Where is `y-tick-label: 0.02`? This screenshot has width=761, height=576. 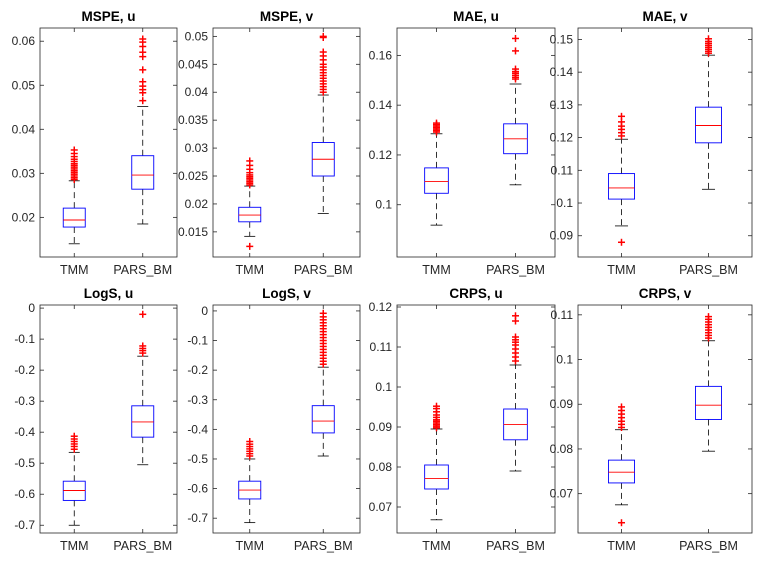
y-tick-label: 0.02 is located at coordinates (197, 204).